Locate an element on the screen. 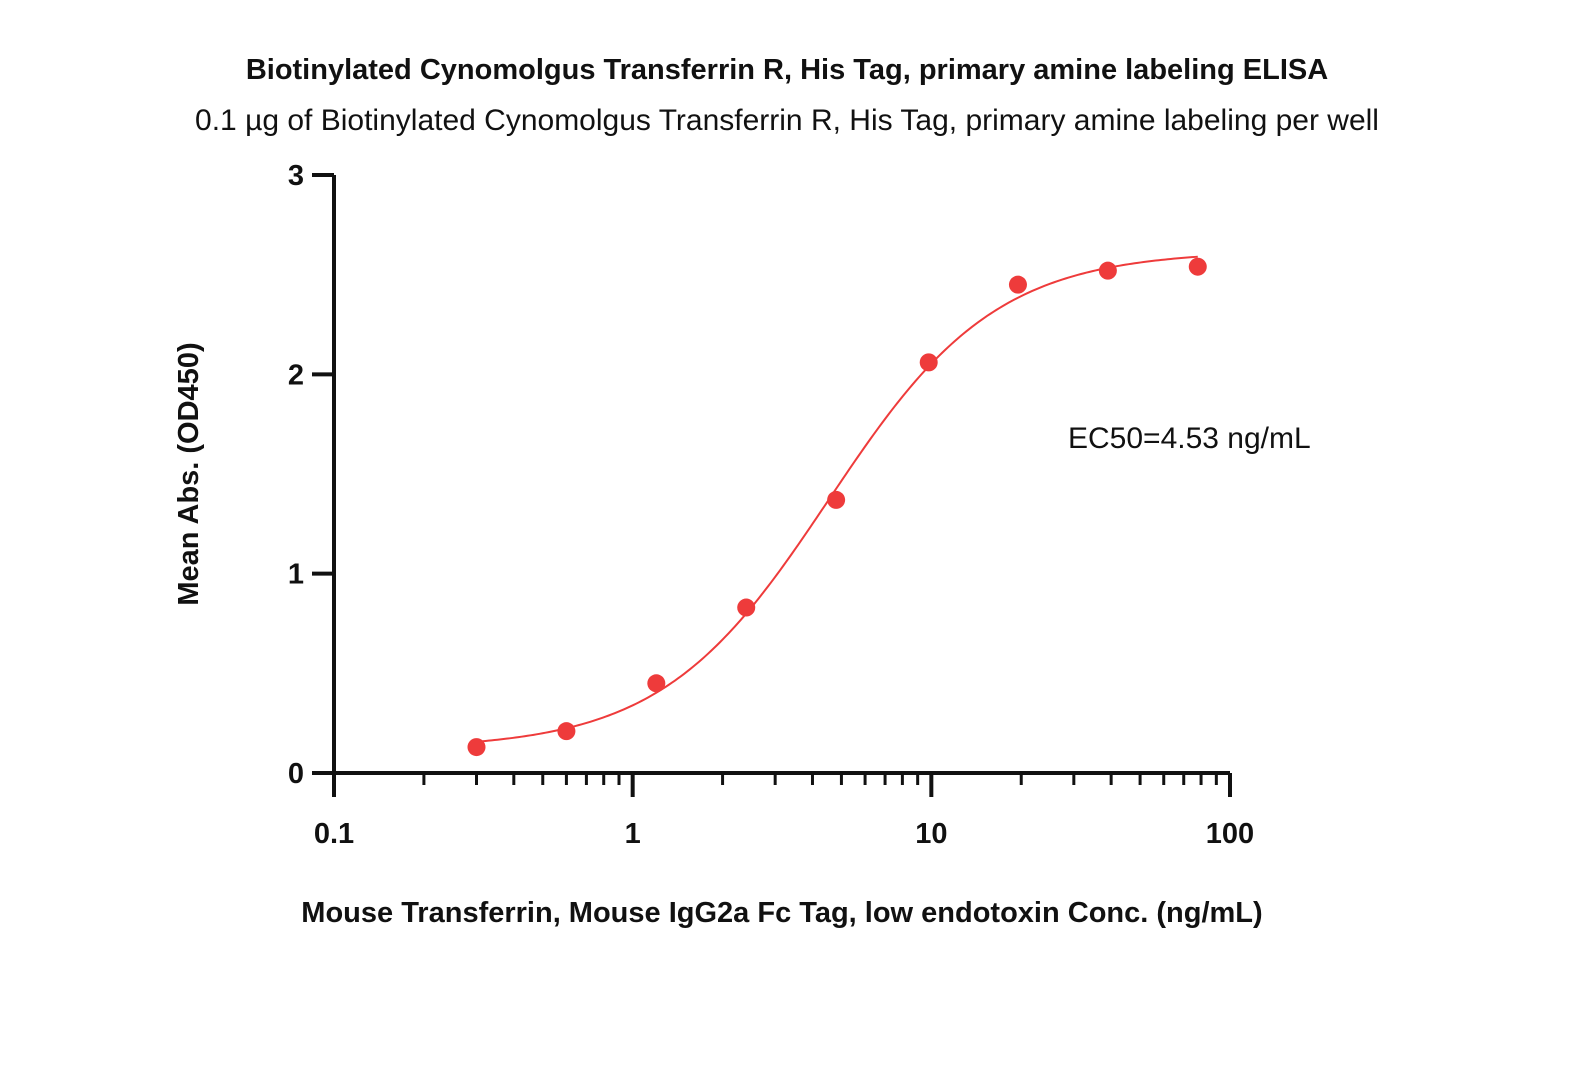 Image resolution: width=1575 pixels, height=1083 pixels. y-tick-label: 0 is located at coordinates (296, 774).